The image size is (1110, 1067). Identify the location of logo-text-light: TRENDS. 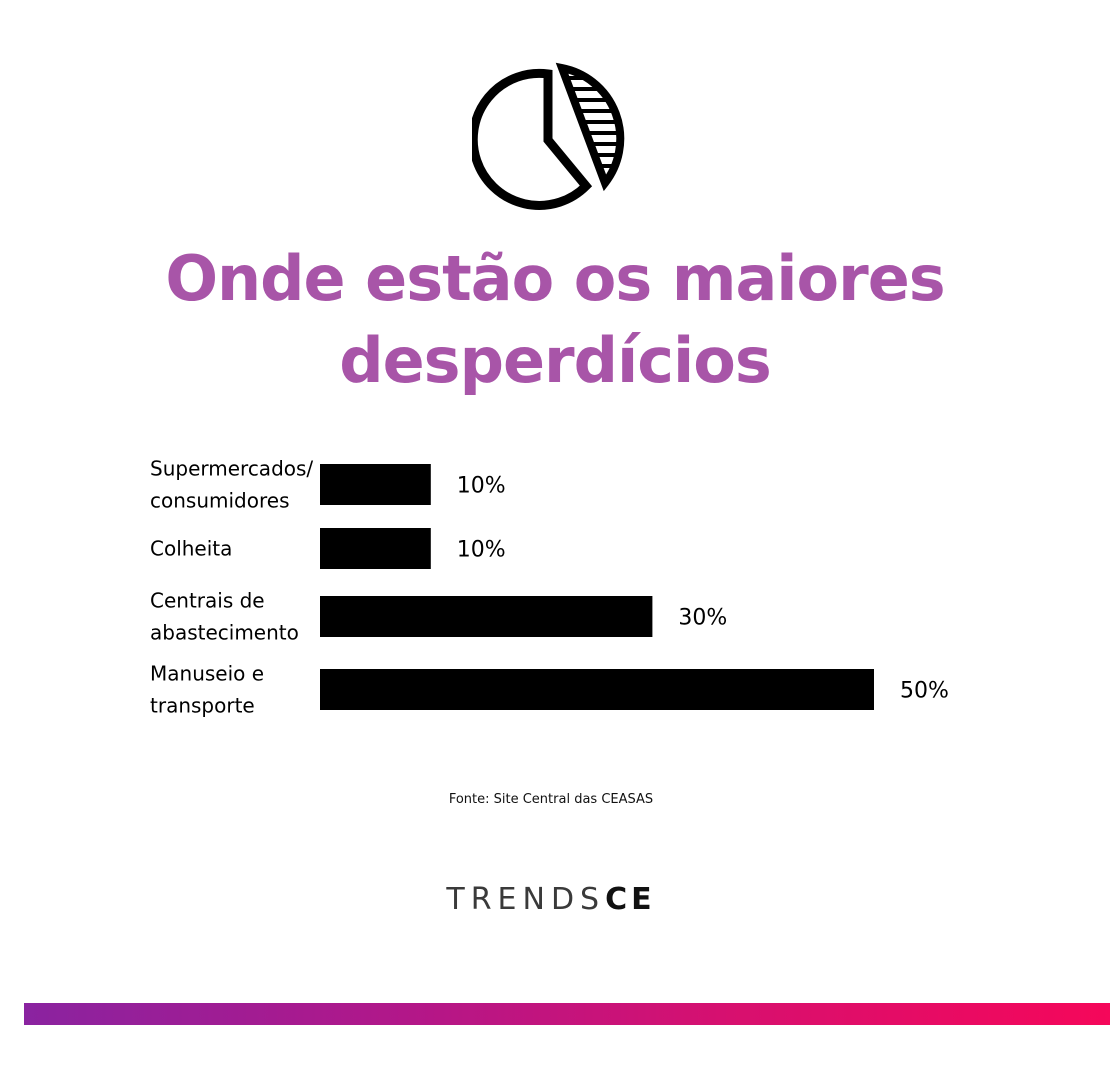
(526, 899).